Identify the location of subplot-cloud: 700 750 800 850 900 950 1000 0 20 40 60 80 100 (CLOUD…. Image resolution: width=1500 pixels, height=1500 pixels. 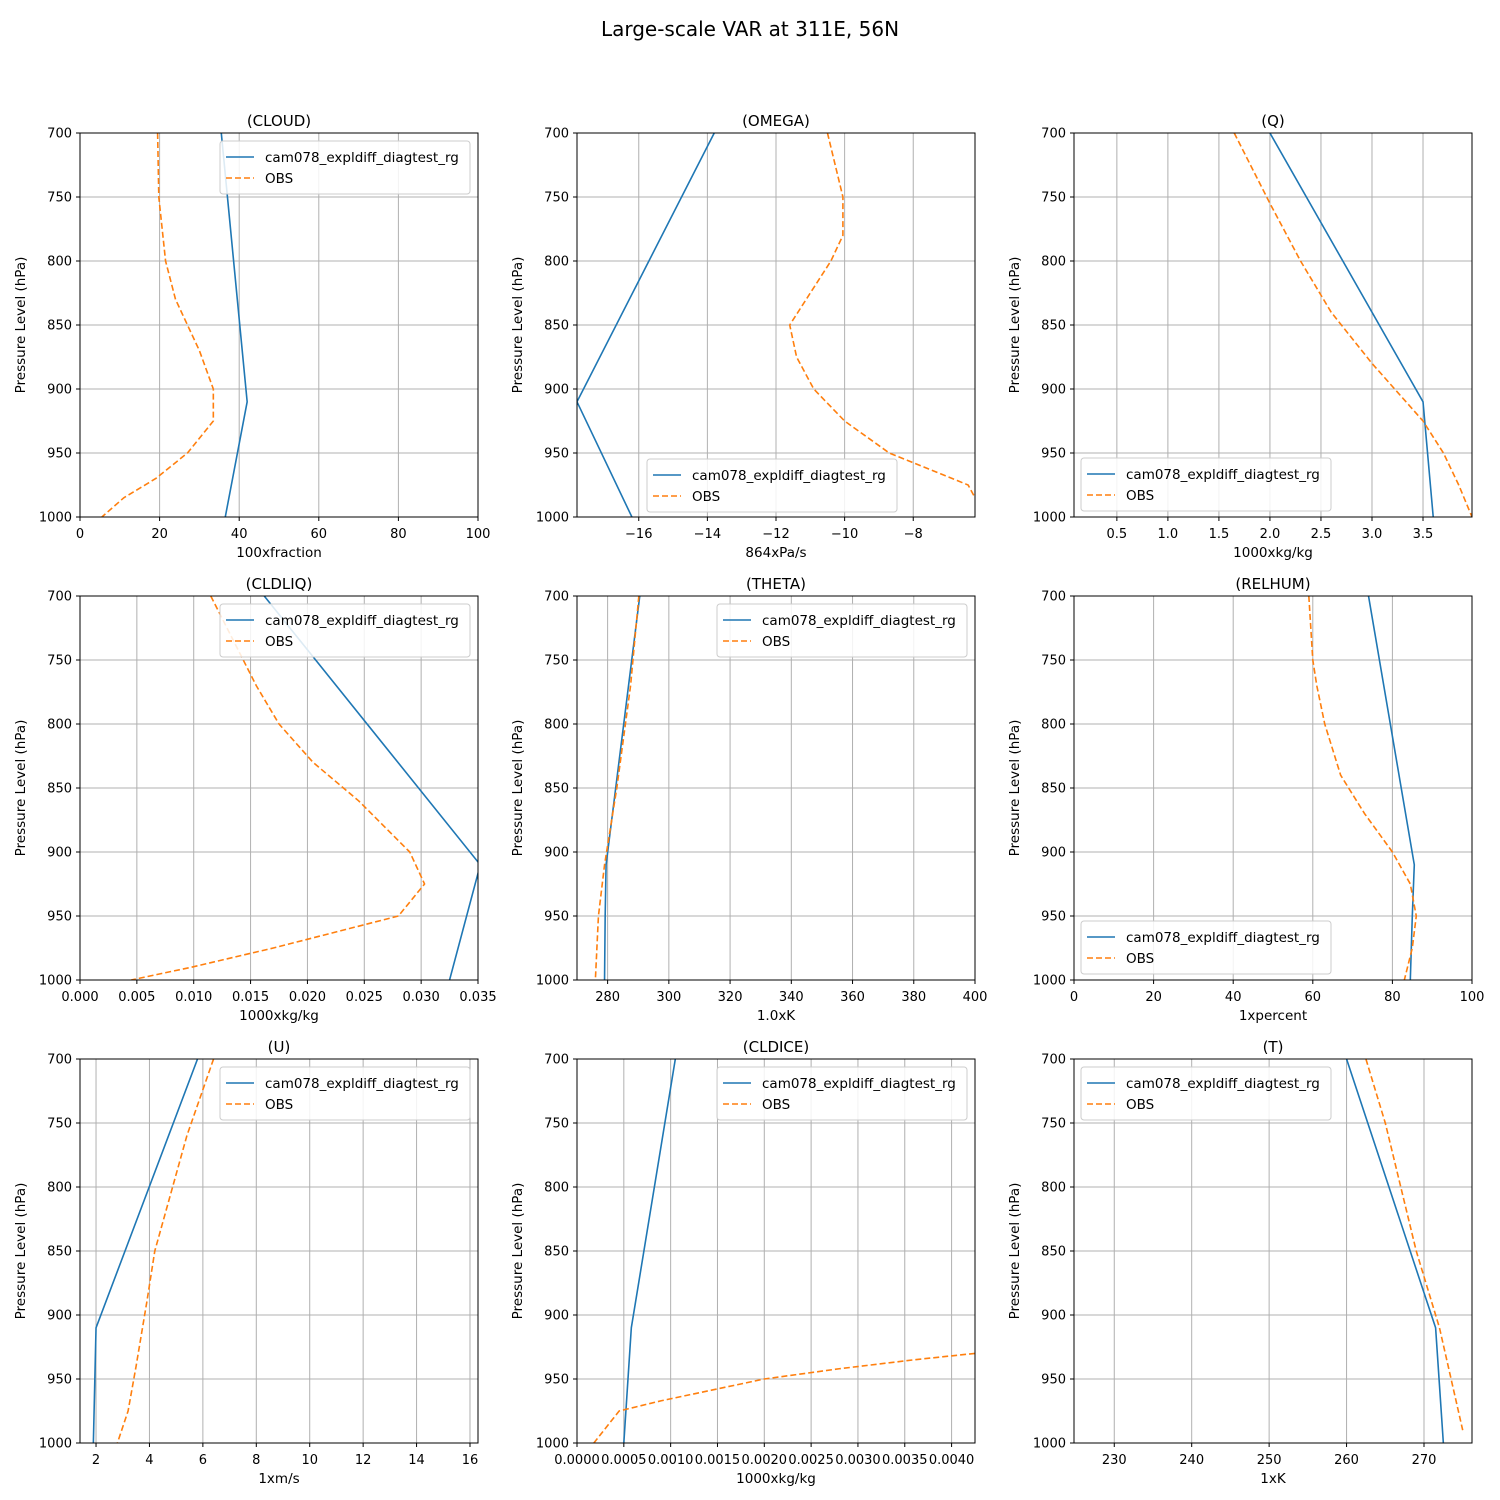
(251, 336).